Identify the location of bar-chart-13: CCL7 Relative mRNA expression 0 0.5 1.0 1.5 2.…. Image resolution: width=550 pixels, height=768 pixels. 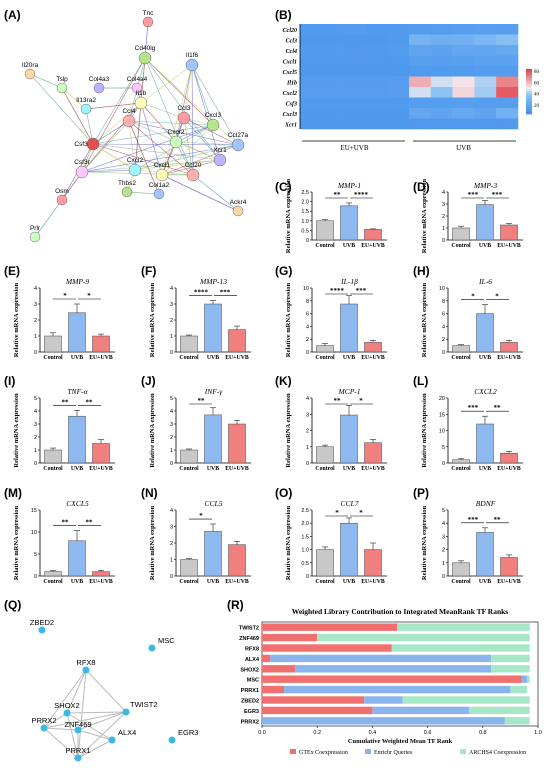
(336, 542).